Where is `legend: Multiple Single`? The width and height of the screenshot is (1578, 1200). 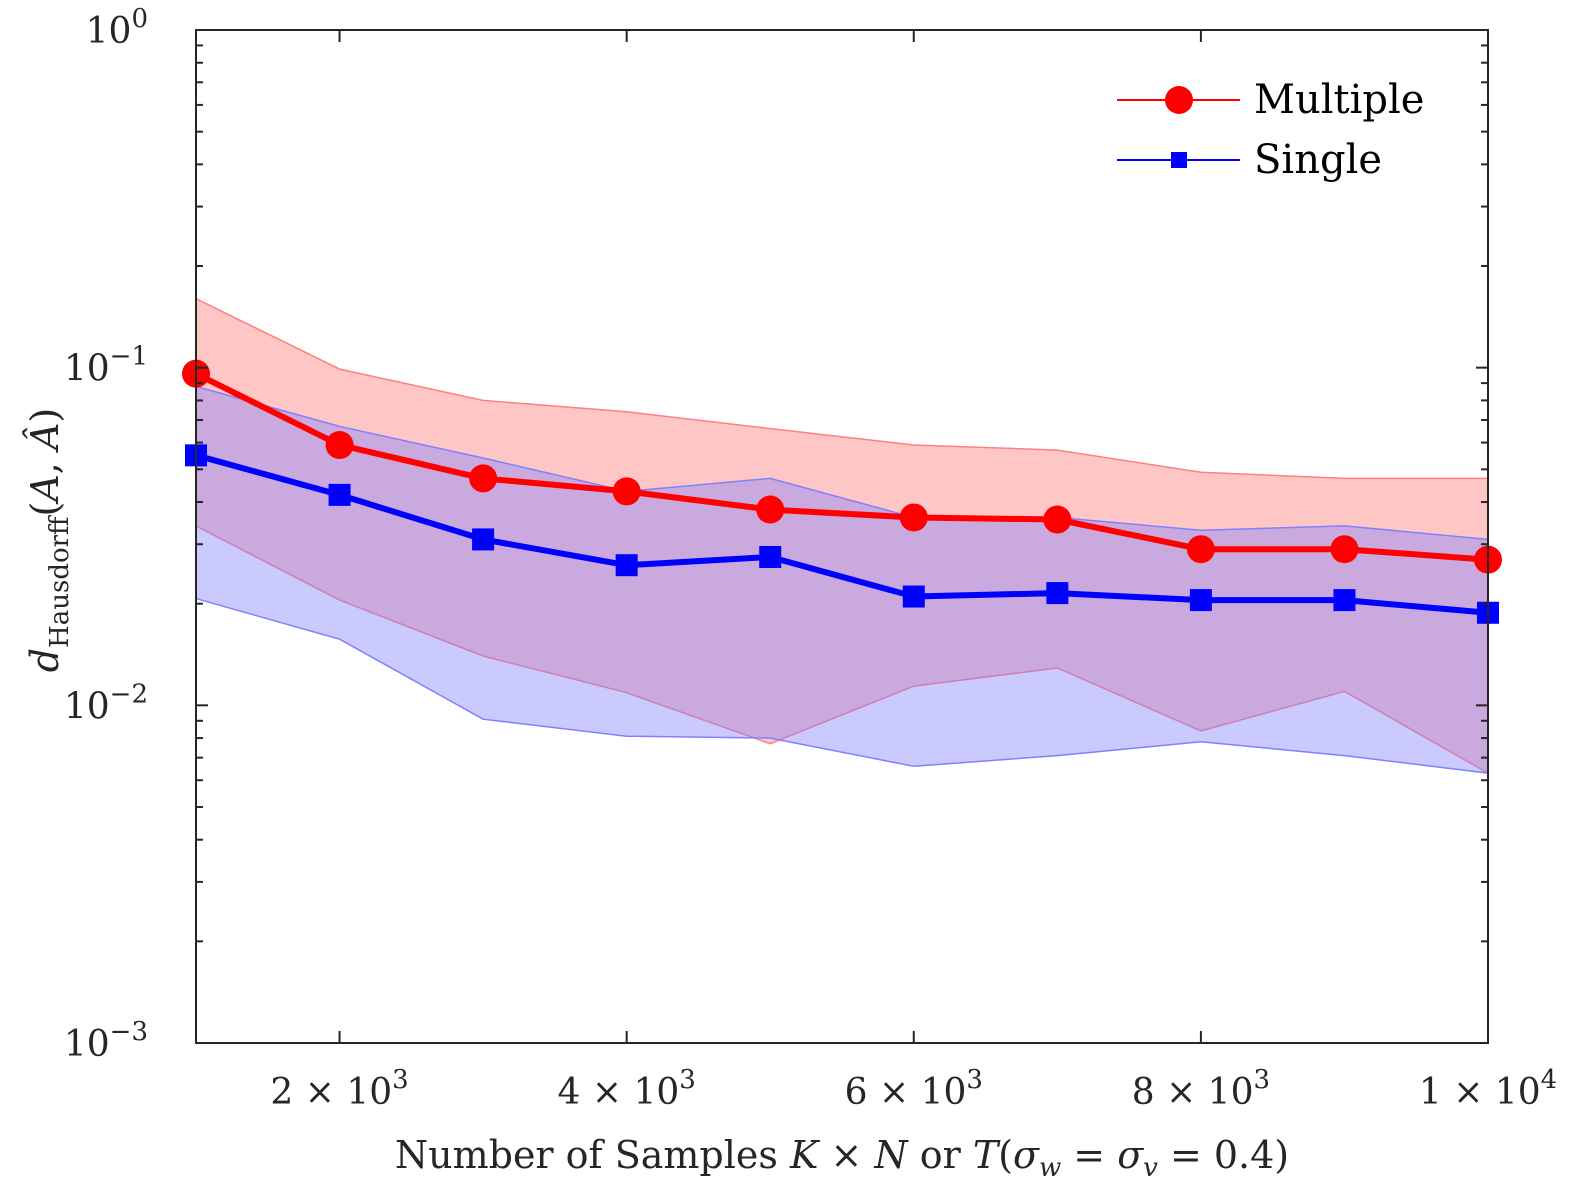
legend: Multiple Single is located at coordinates (1270, 130).